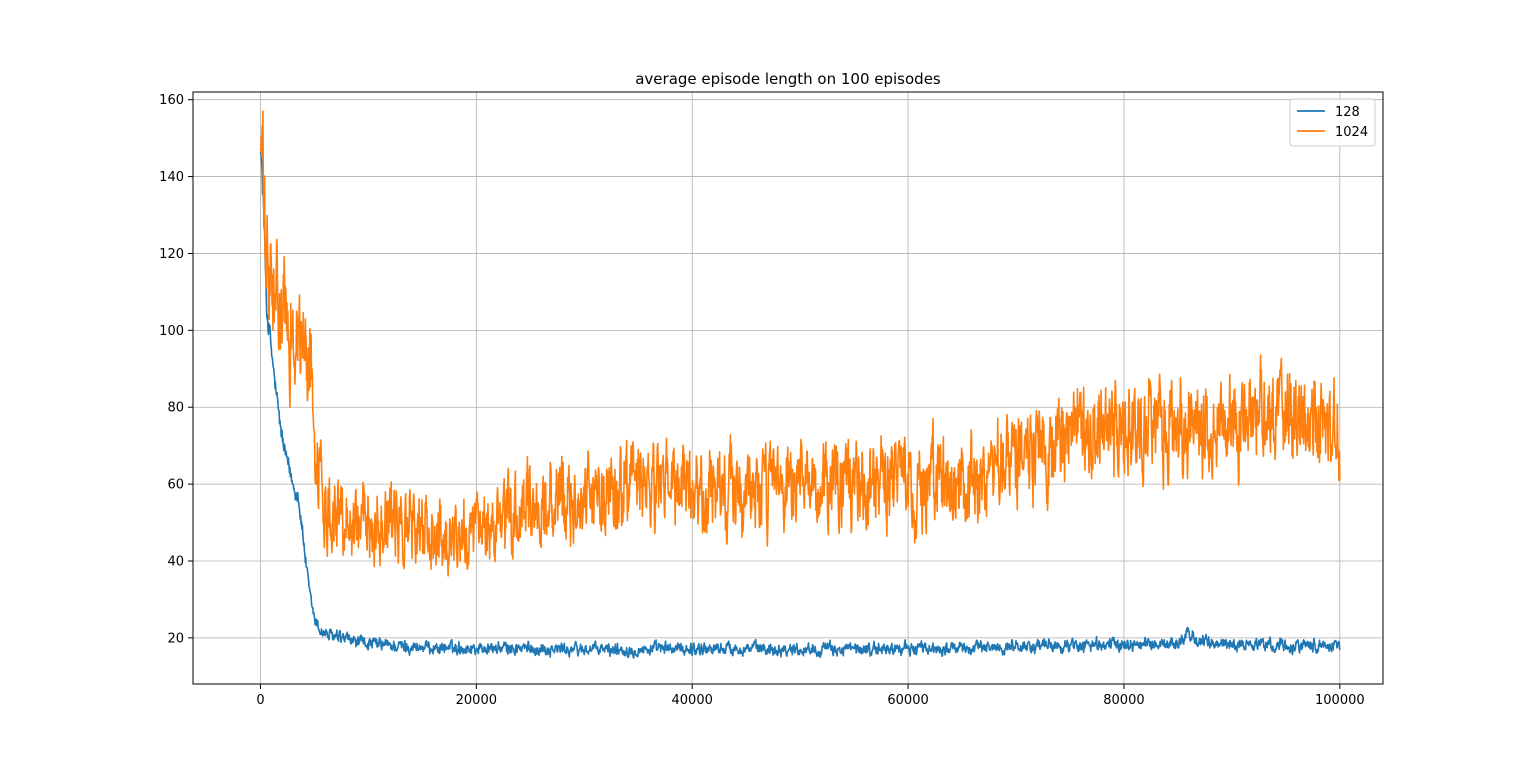 This screenshot has height=767, width=1536. What do you see at coordinates (1351, 132) in the screenshot?
I see `legend-label-1024: 1024` at bounding box center [1351, 132].